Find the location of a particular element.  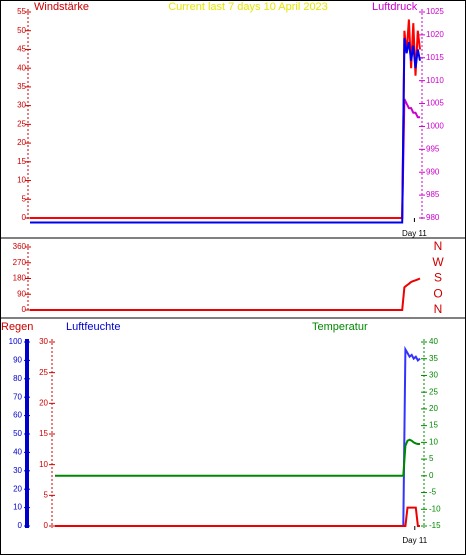

direction-label: S is located at coordinates (438, 278).